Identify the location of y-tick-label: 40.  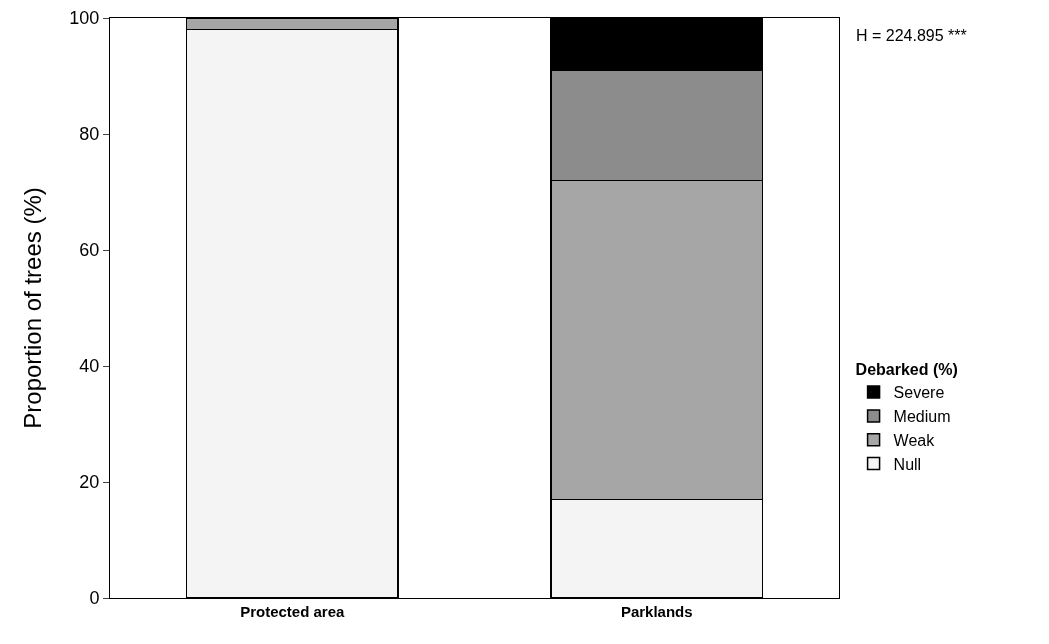
(89, 366).